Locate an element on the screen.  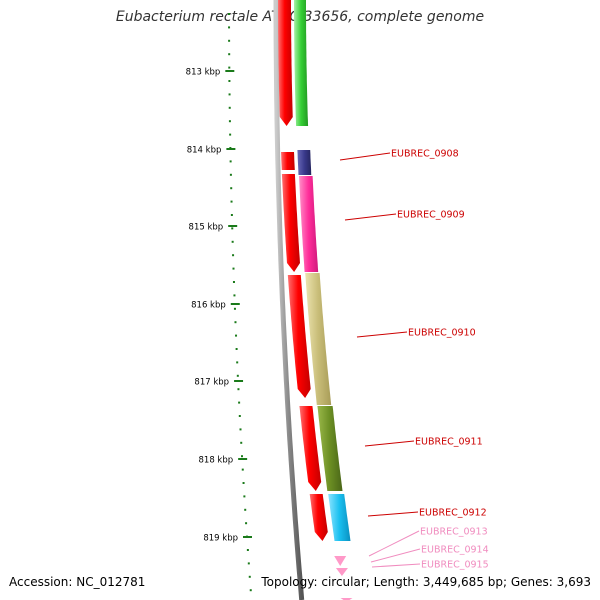
accession-label: Accession: NC_012781 is located at coordinates (77, 582).